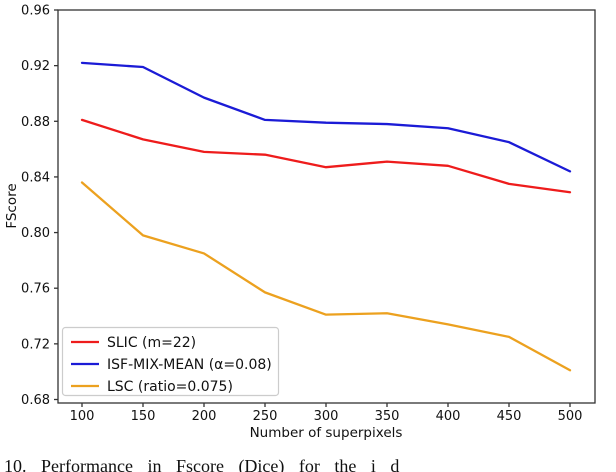 This screenshot has width=616, height=472. What do you see at coordinates (170, 387) in the screenshot?
I see `legend-entry-label: LSC (ratio=0.075)` at bounding box center [170, 387].